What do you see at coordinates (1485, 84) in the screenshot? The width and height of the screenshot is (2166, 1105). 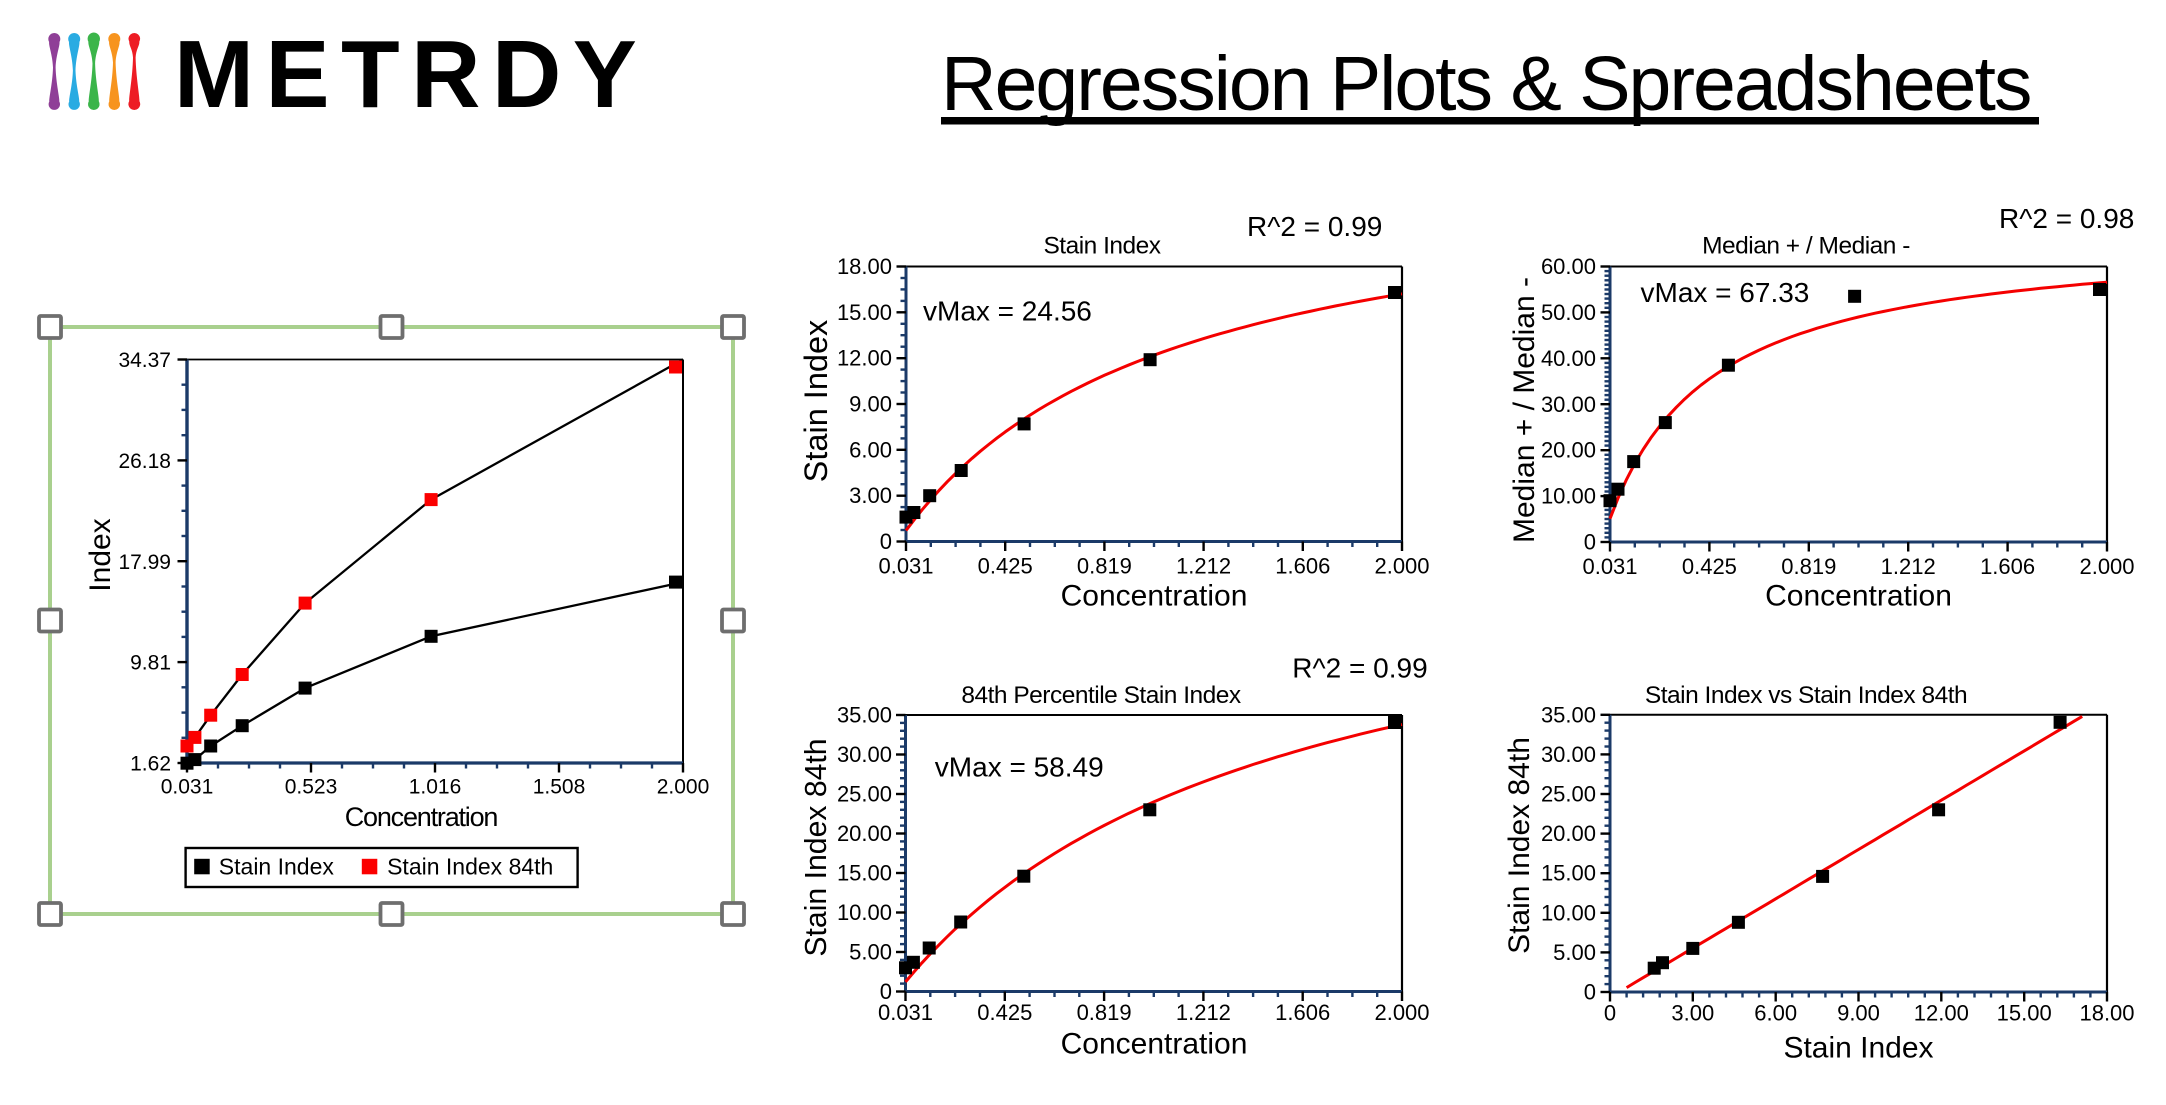 I see `svg-text:Regression Plots & Spreadsheet: Regression Plots & Spreadsheets` at bounding box center [1485, 84].